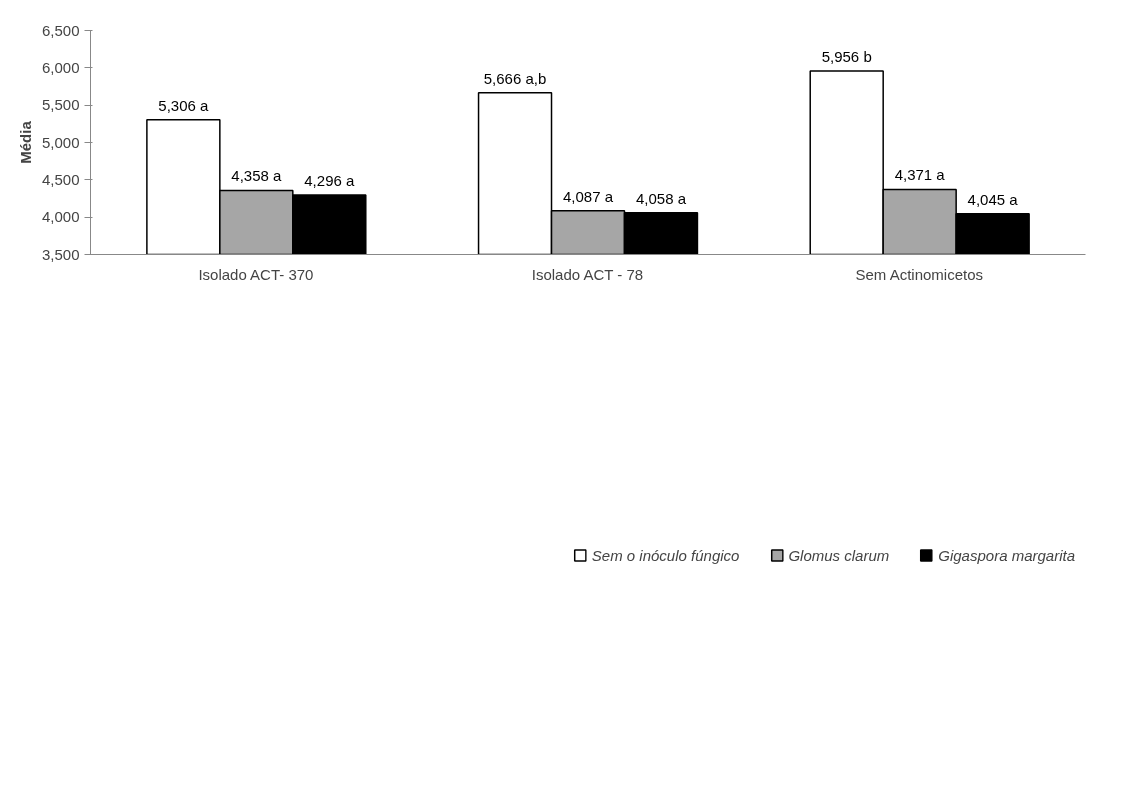 This screenshot has width=1131, height=810. I want to click on y-tick-label: 4,000, so click(60, 217).